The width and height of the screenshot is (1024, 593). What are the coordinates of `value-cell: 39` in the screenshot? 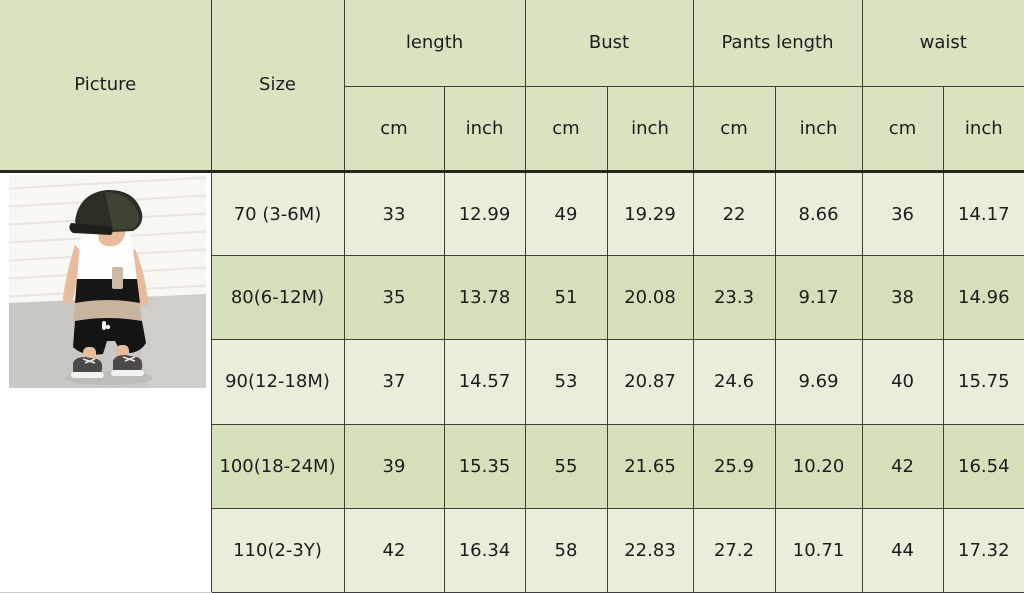 It's located at (394, 466).